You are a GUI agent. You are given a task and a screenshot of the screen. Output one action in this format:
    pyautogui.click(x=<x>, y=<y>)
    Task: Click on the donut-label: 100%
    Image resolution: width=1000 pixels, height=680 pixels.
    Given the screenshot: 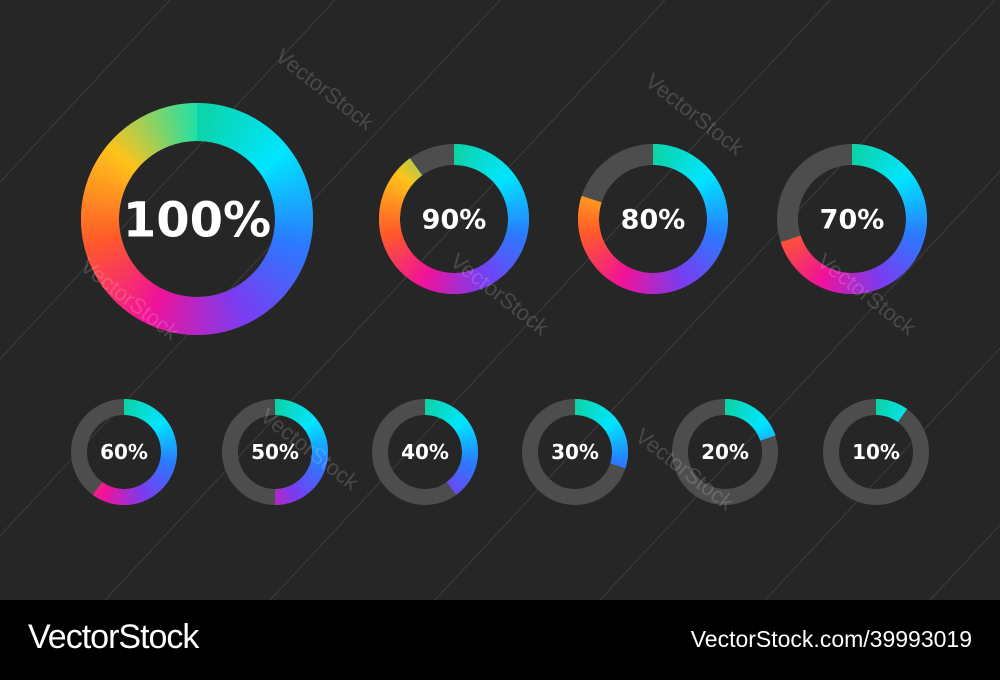 What is the action you would take?
    pyautogui.click(x=197, y=220)
    